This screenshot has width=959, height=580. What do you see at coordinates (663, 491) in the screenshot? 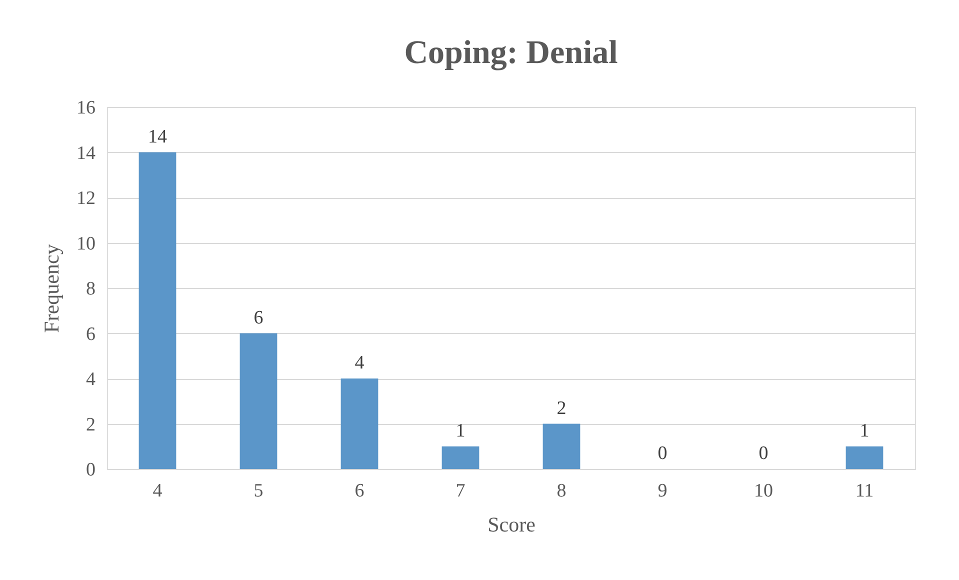
I see `x-tick-label: 9` at bounding box center [663, 491].